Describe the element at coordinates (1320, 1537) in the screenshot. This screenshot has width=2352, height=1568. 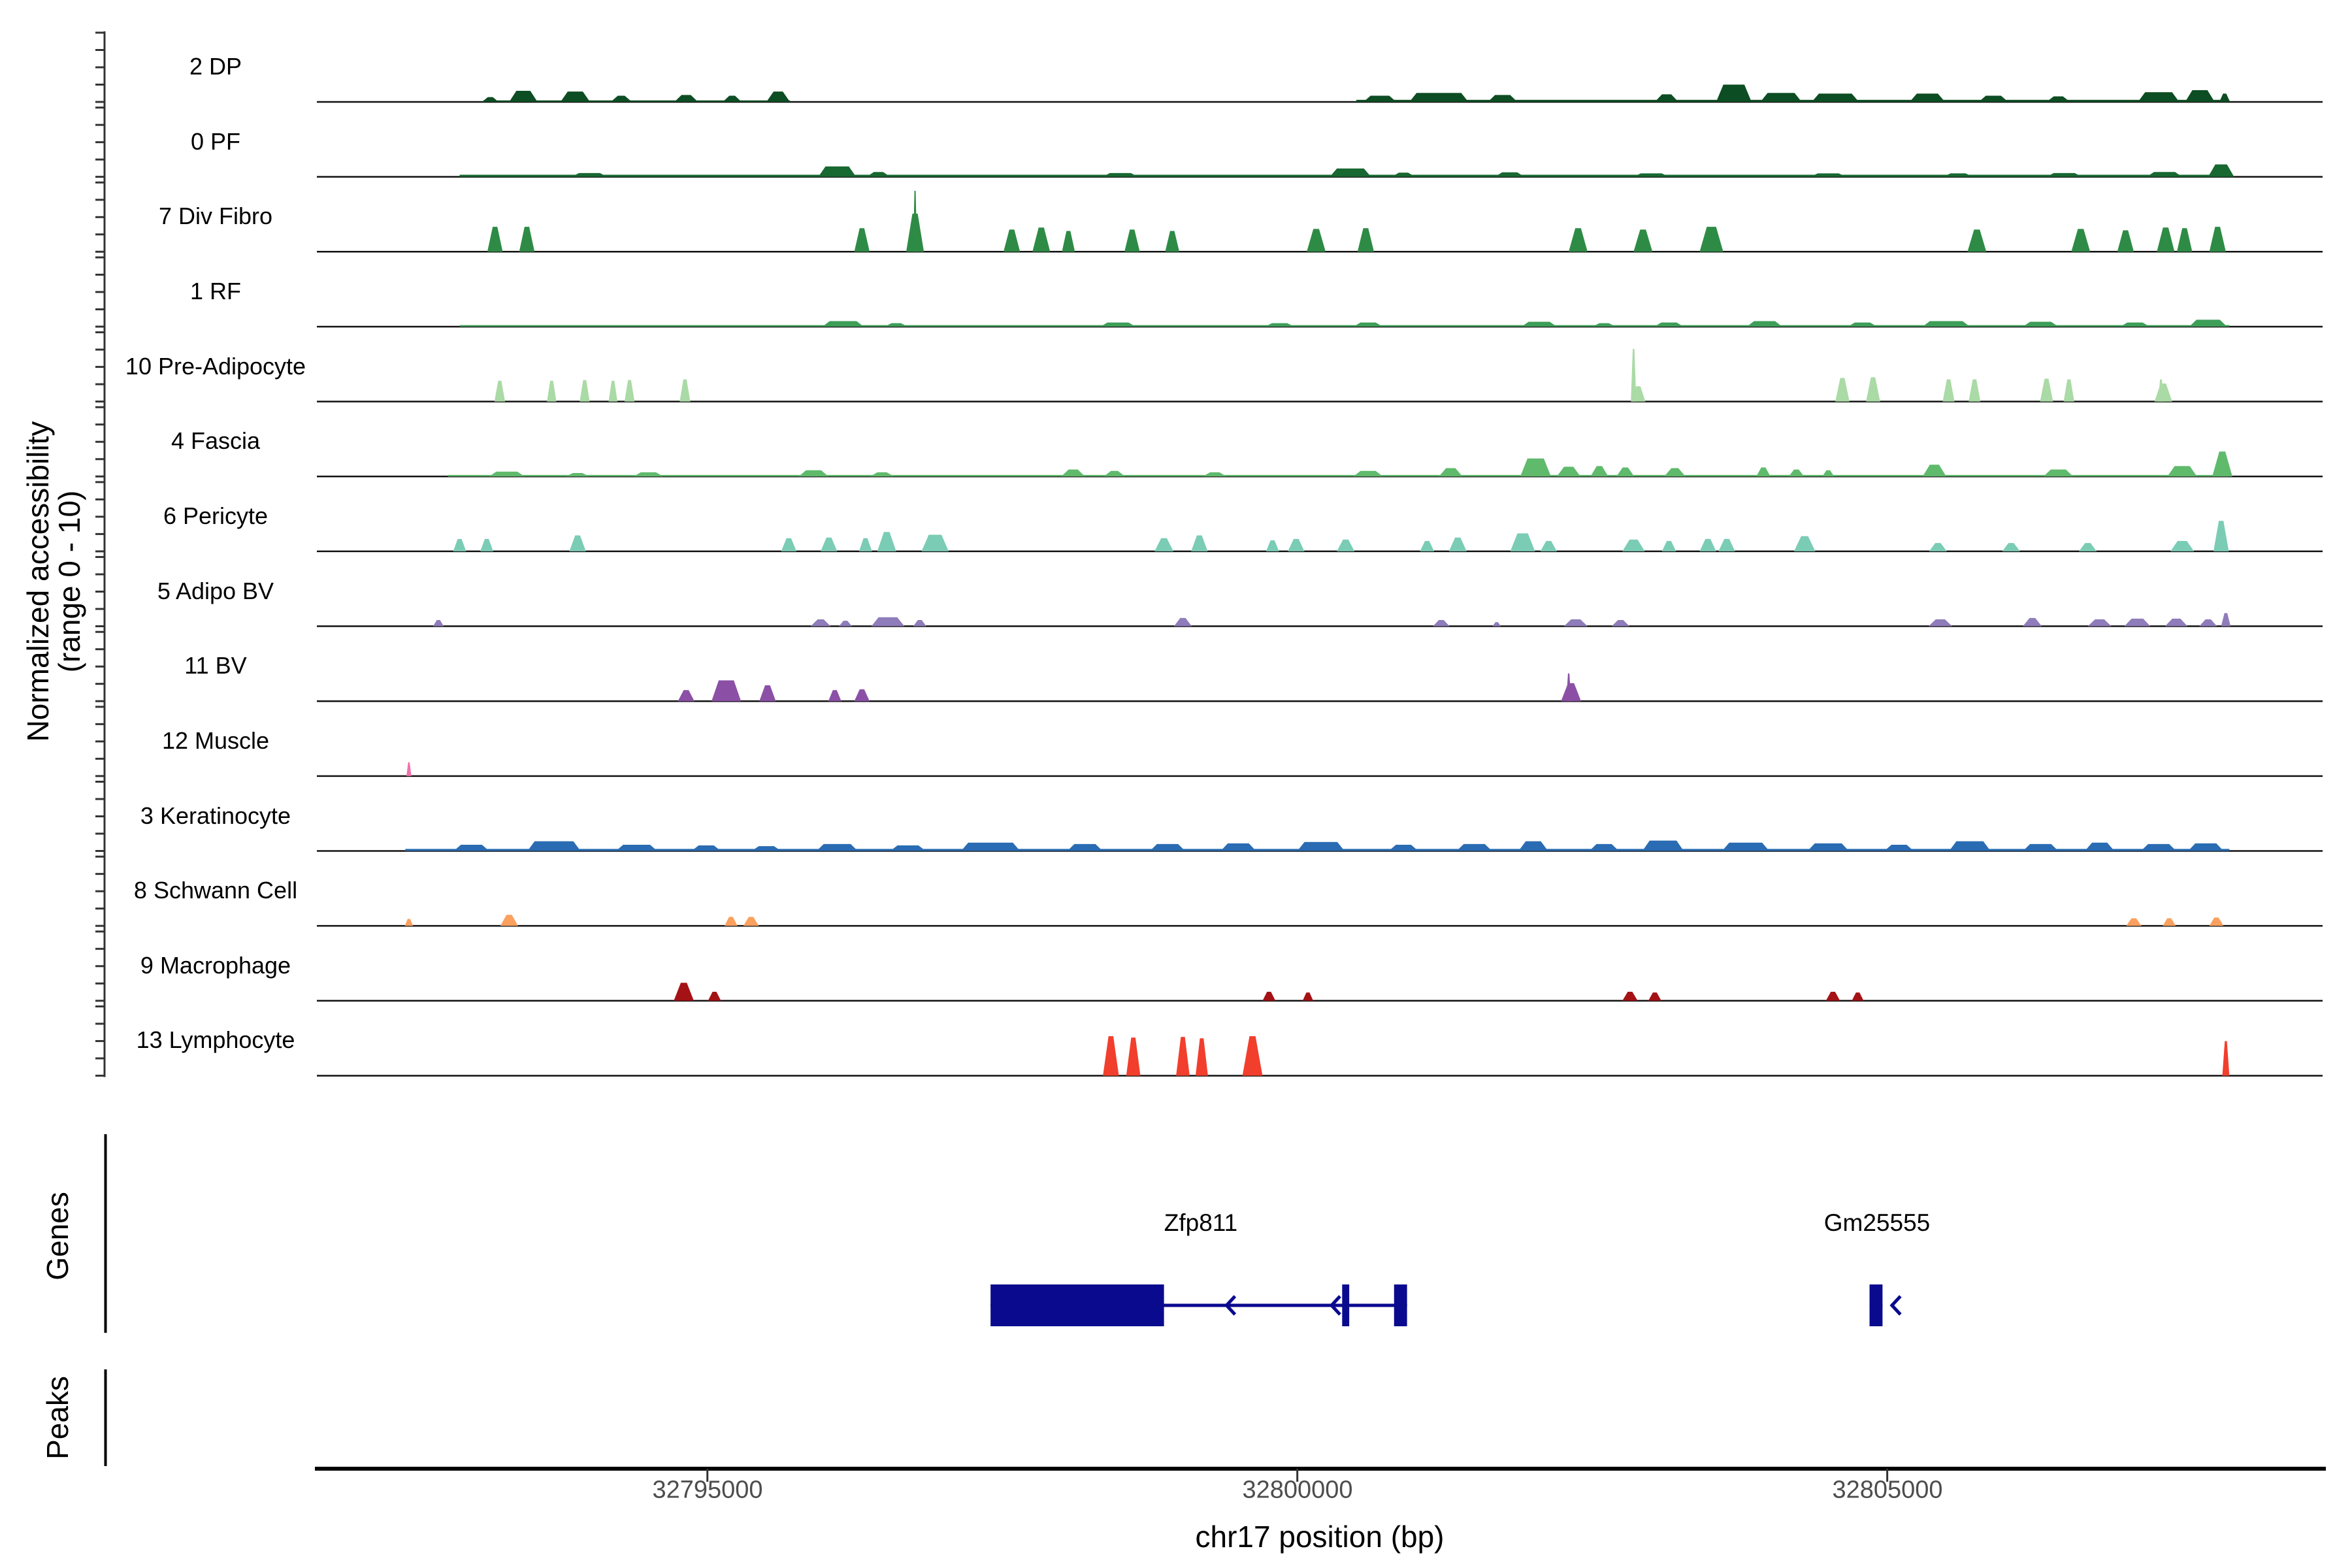
I see `x-axis-title: chr17 position (bp)` at that location.